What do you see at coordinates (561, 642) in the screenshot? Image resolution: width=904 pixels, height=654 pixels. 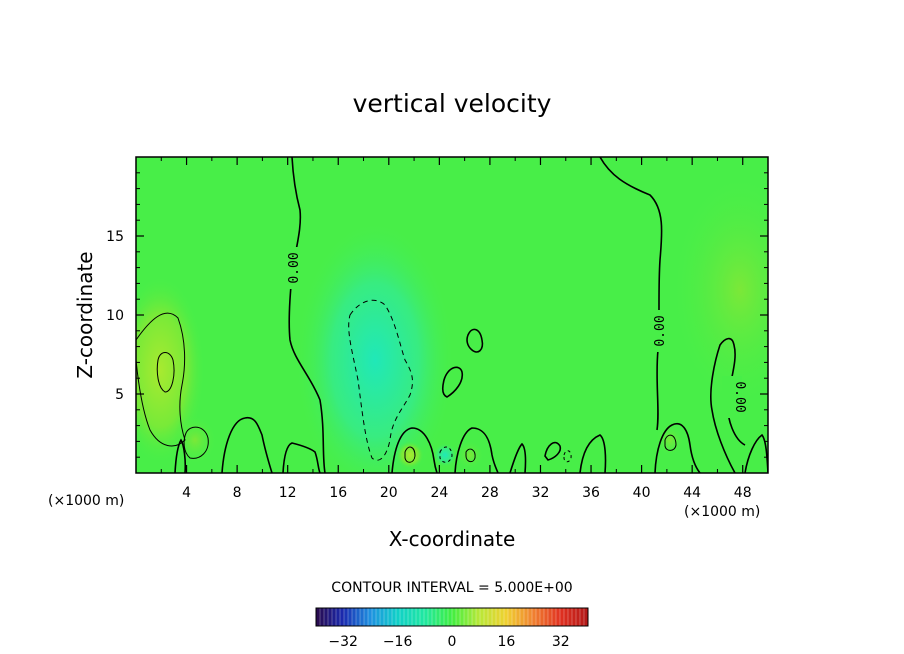 I see `colorbar-tick-label: 32` at bounding box center [561, 642].